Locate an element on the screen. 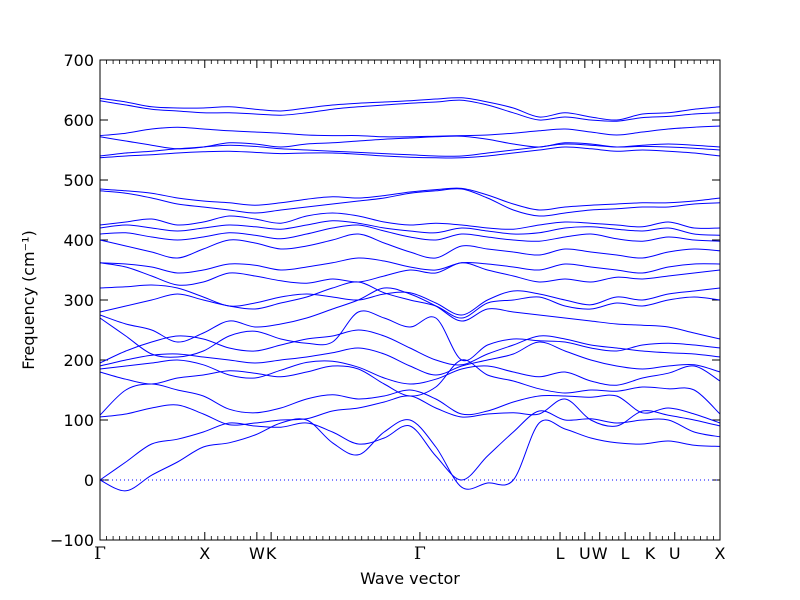  y-tick-label: 100 is located at coordinates (78, 420).